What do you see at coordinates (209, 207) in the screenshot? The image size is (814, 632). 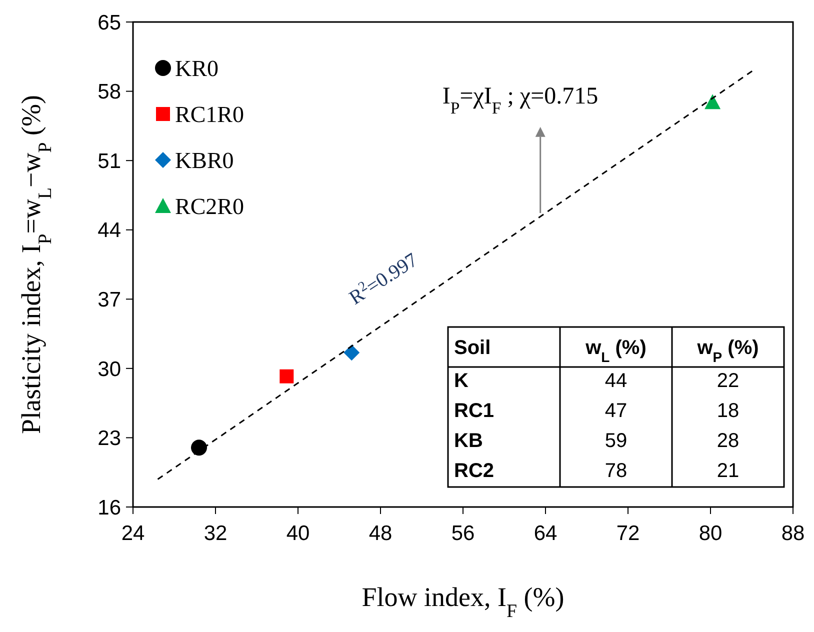 I see `legend-label: RC2R0` at bounding box center [209, 207].